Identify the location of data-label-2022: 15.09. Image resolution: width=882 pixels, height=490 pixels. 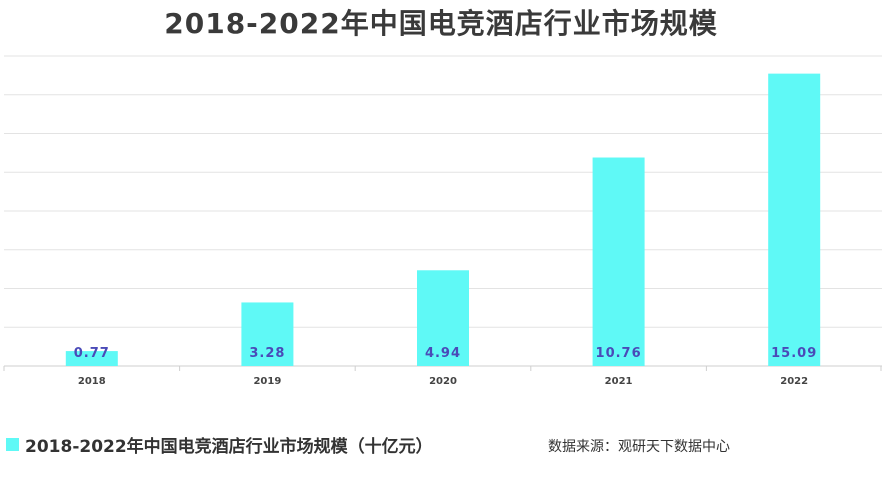
(794, 353).